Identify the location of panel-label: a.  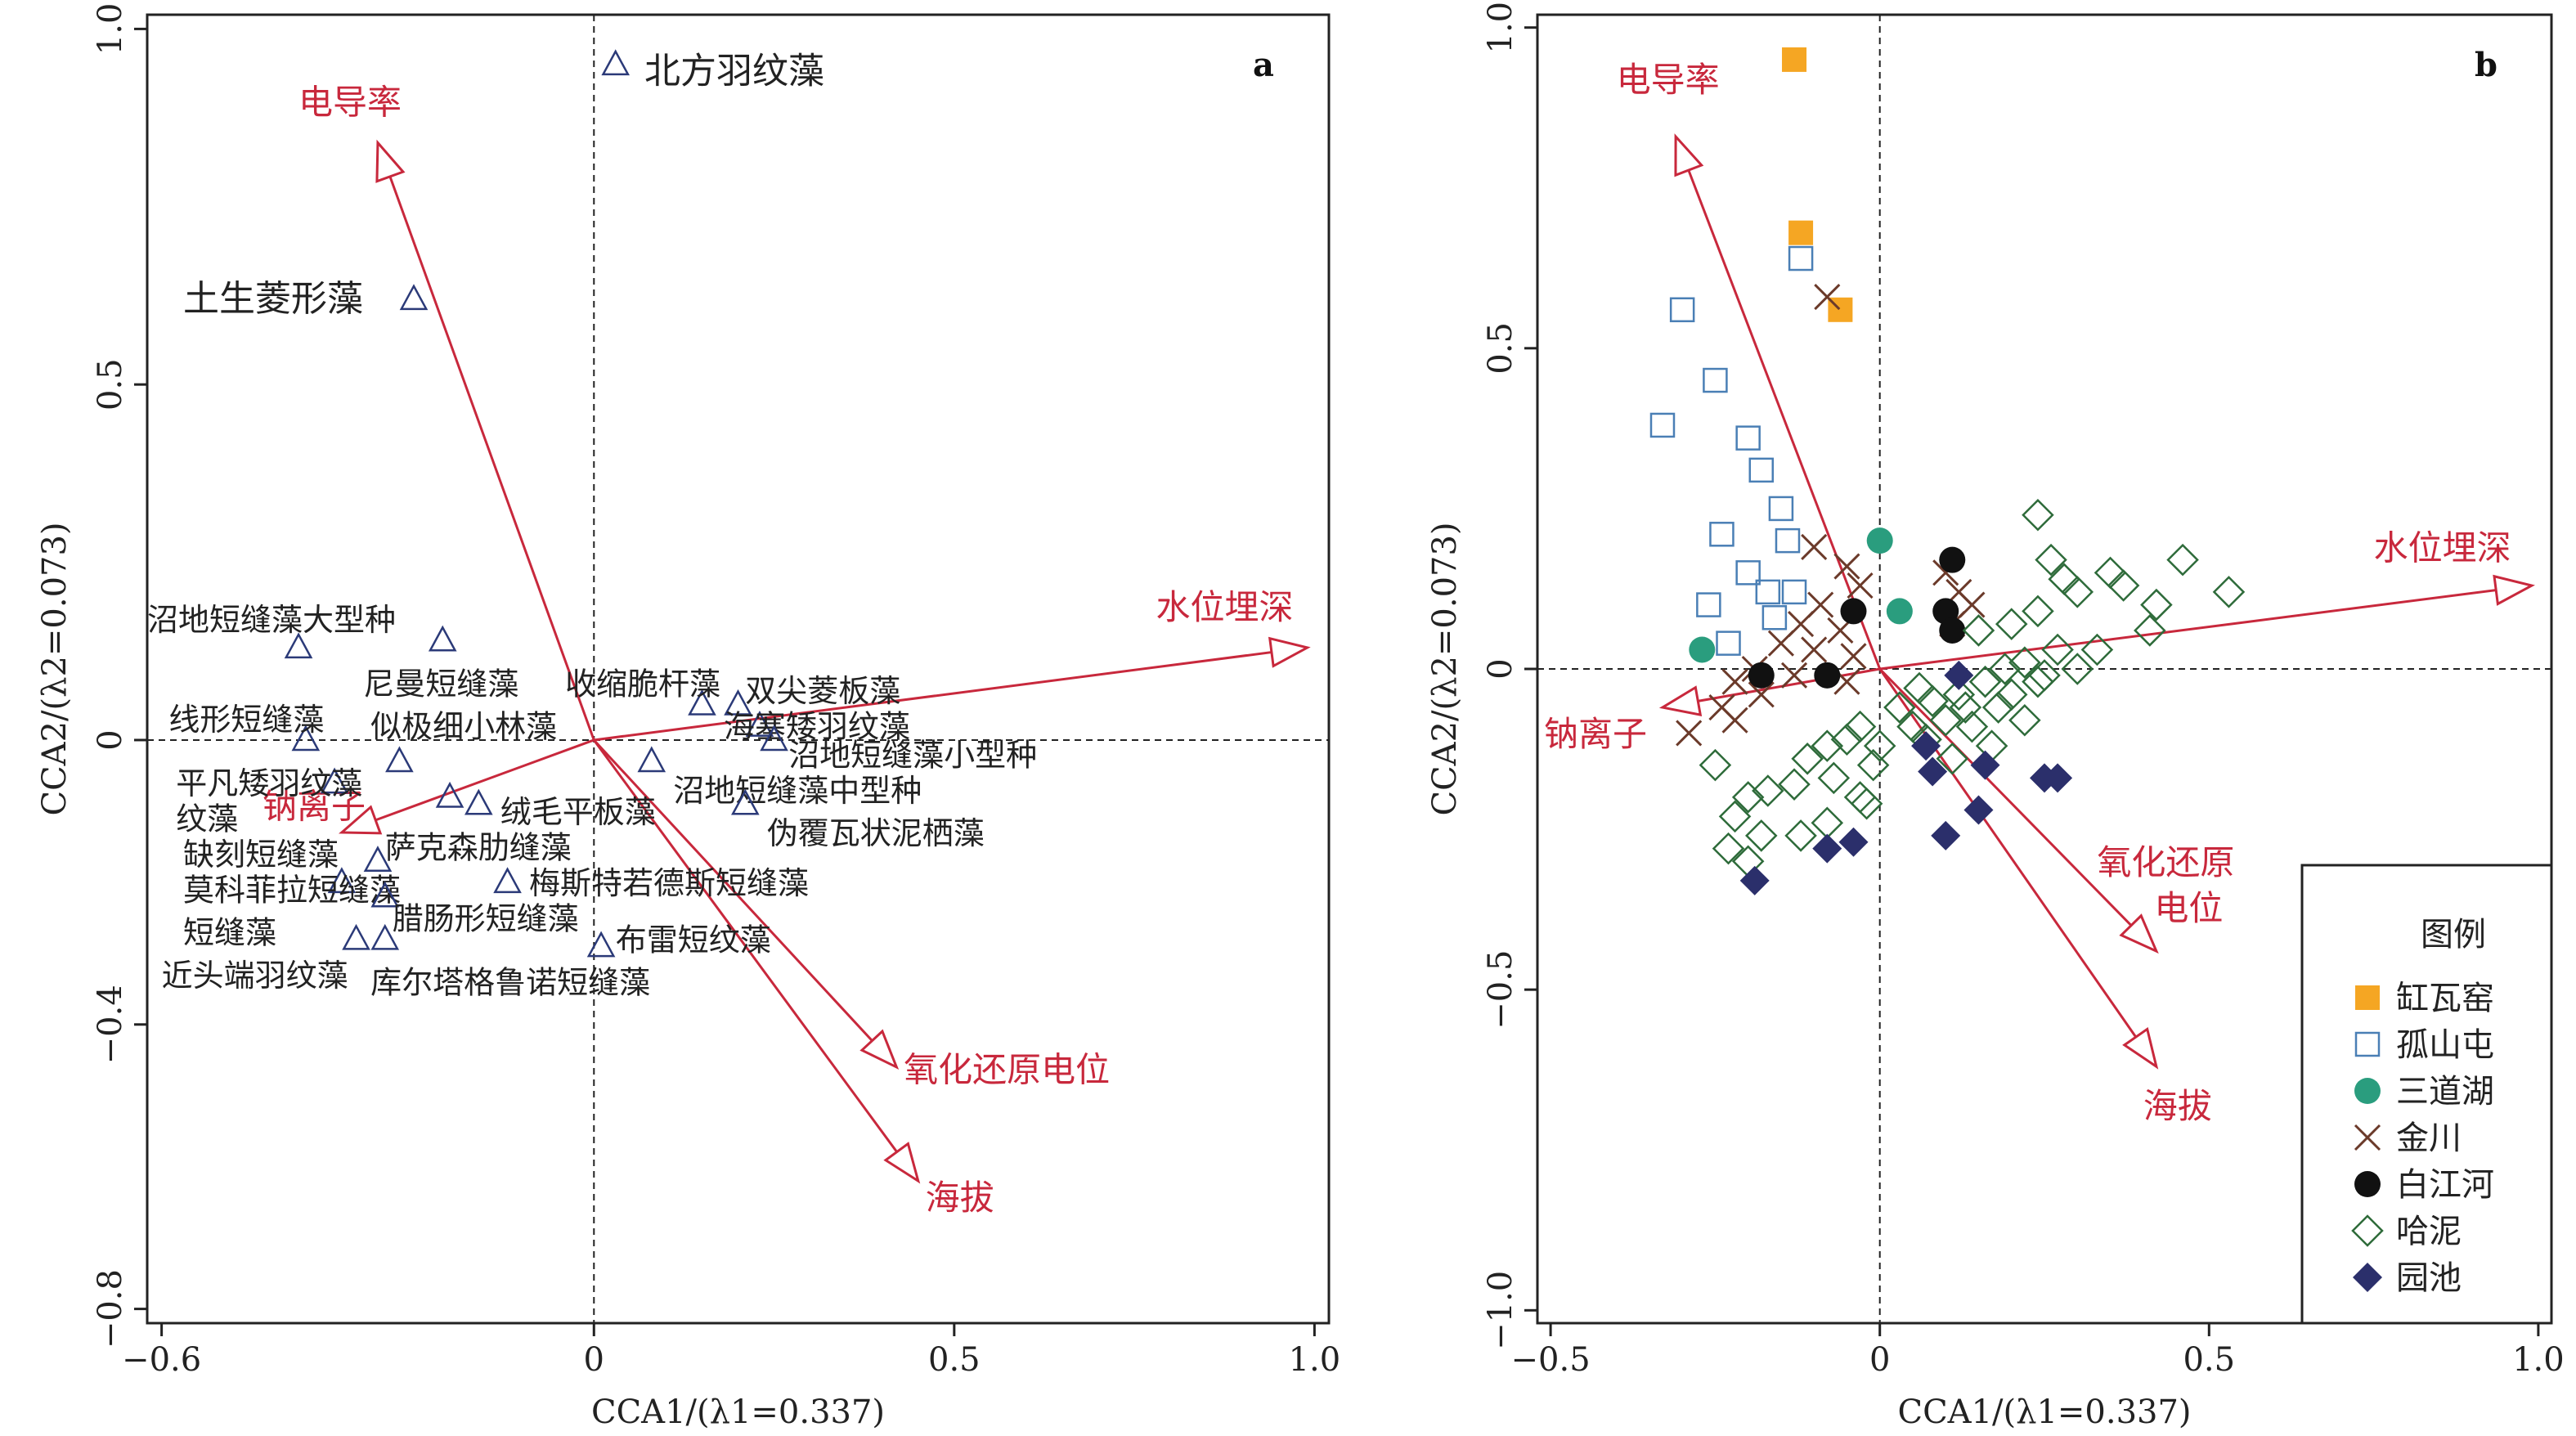
(1263, 65).